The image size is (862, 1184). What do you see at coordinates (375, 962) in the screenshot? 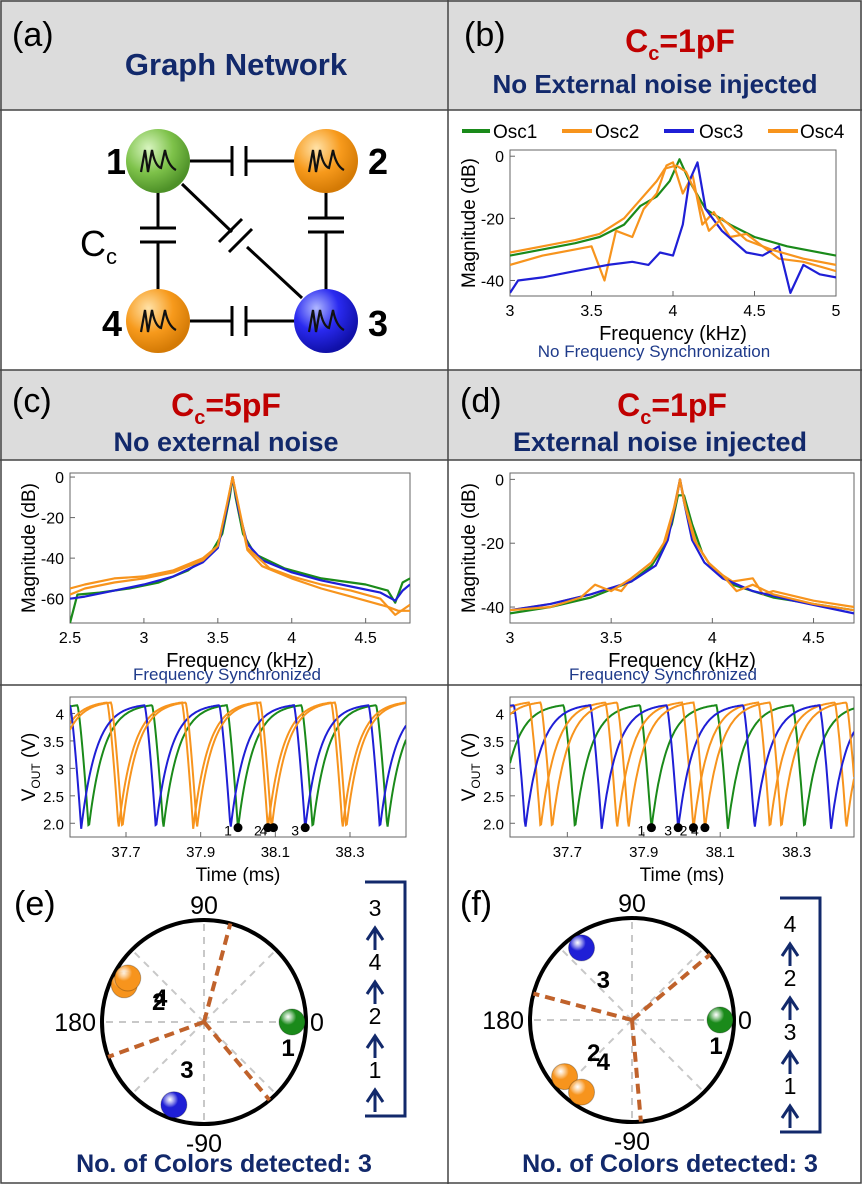
I see `order-item: 4` at bounding box center [375, 962].